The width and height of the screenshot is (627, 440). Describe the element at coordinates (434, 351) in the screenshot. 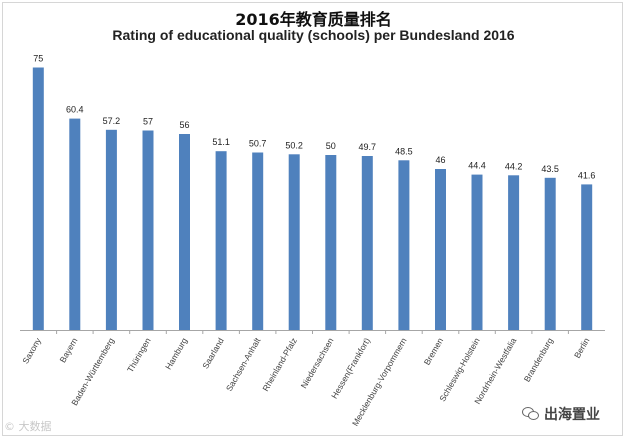

I see `category-label: Bremen` at that location.